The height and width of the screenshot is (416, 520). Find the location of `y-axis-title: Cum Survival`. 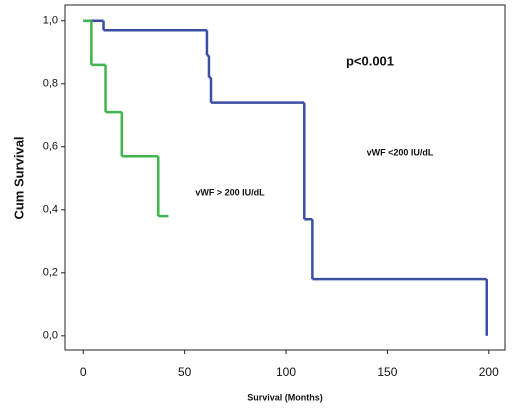

y-axis-title: Cum Survival is located at coordinates (18, 177).